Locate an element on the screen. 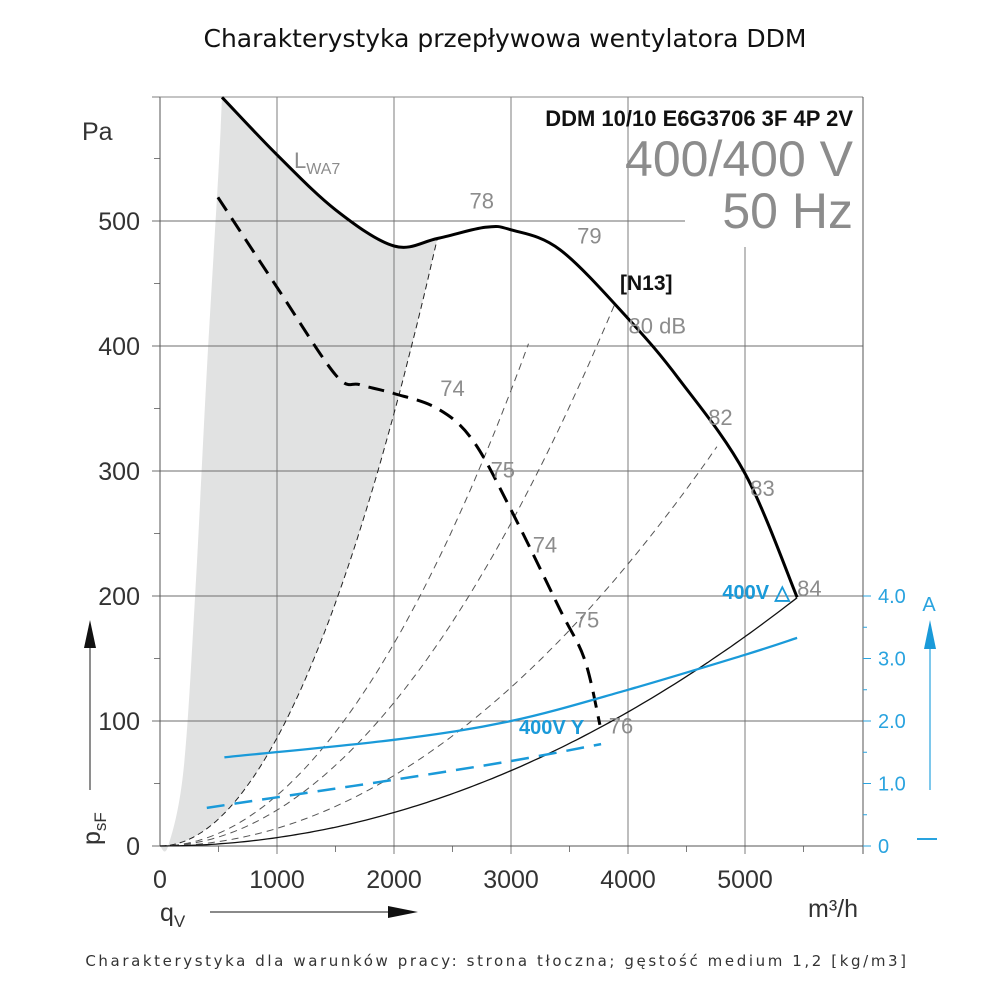 This screenshot has width=1000, height=993. y-tick-label: 500 is located at coordinates (119, 222).